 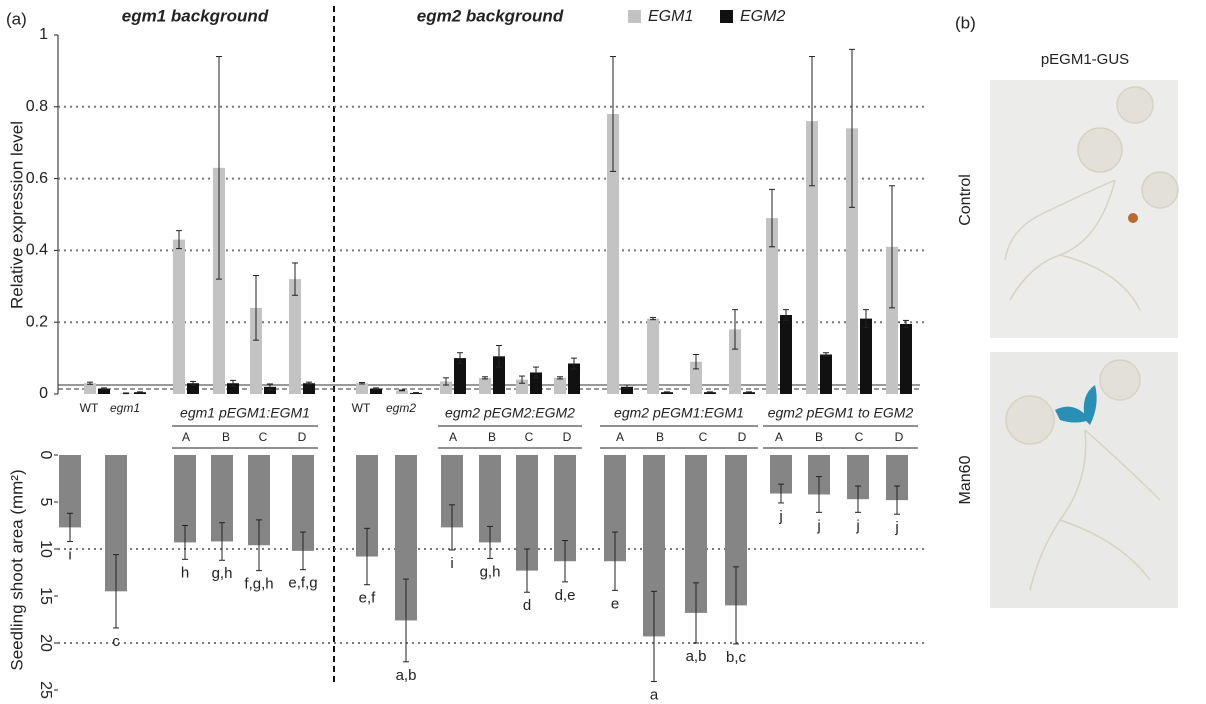 I want to click on panel-label: (a), so click(x=16, y=18).